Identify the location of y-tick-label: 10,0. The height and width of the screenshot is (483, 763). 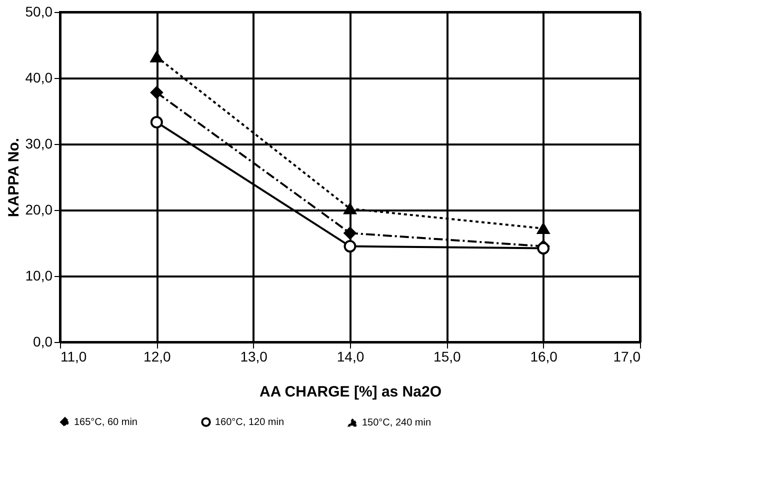
(39, 276).